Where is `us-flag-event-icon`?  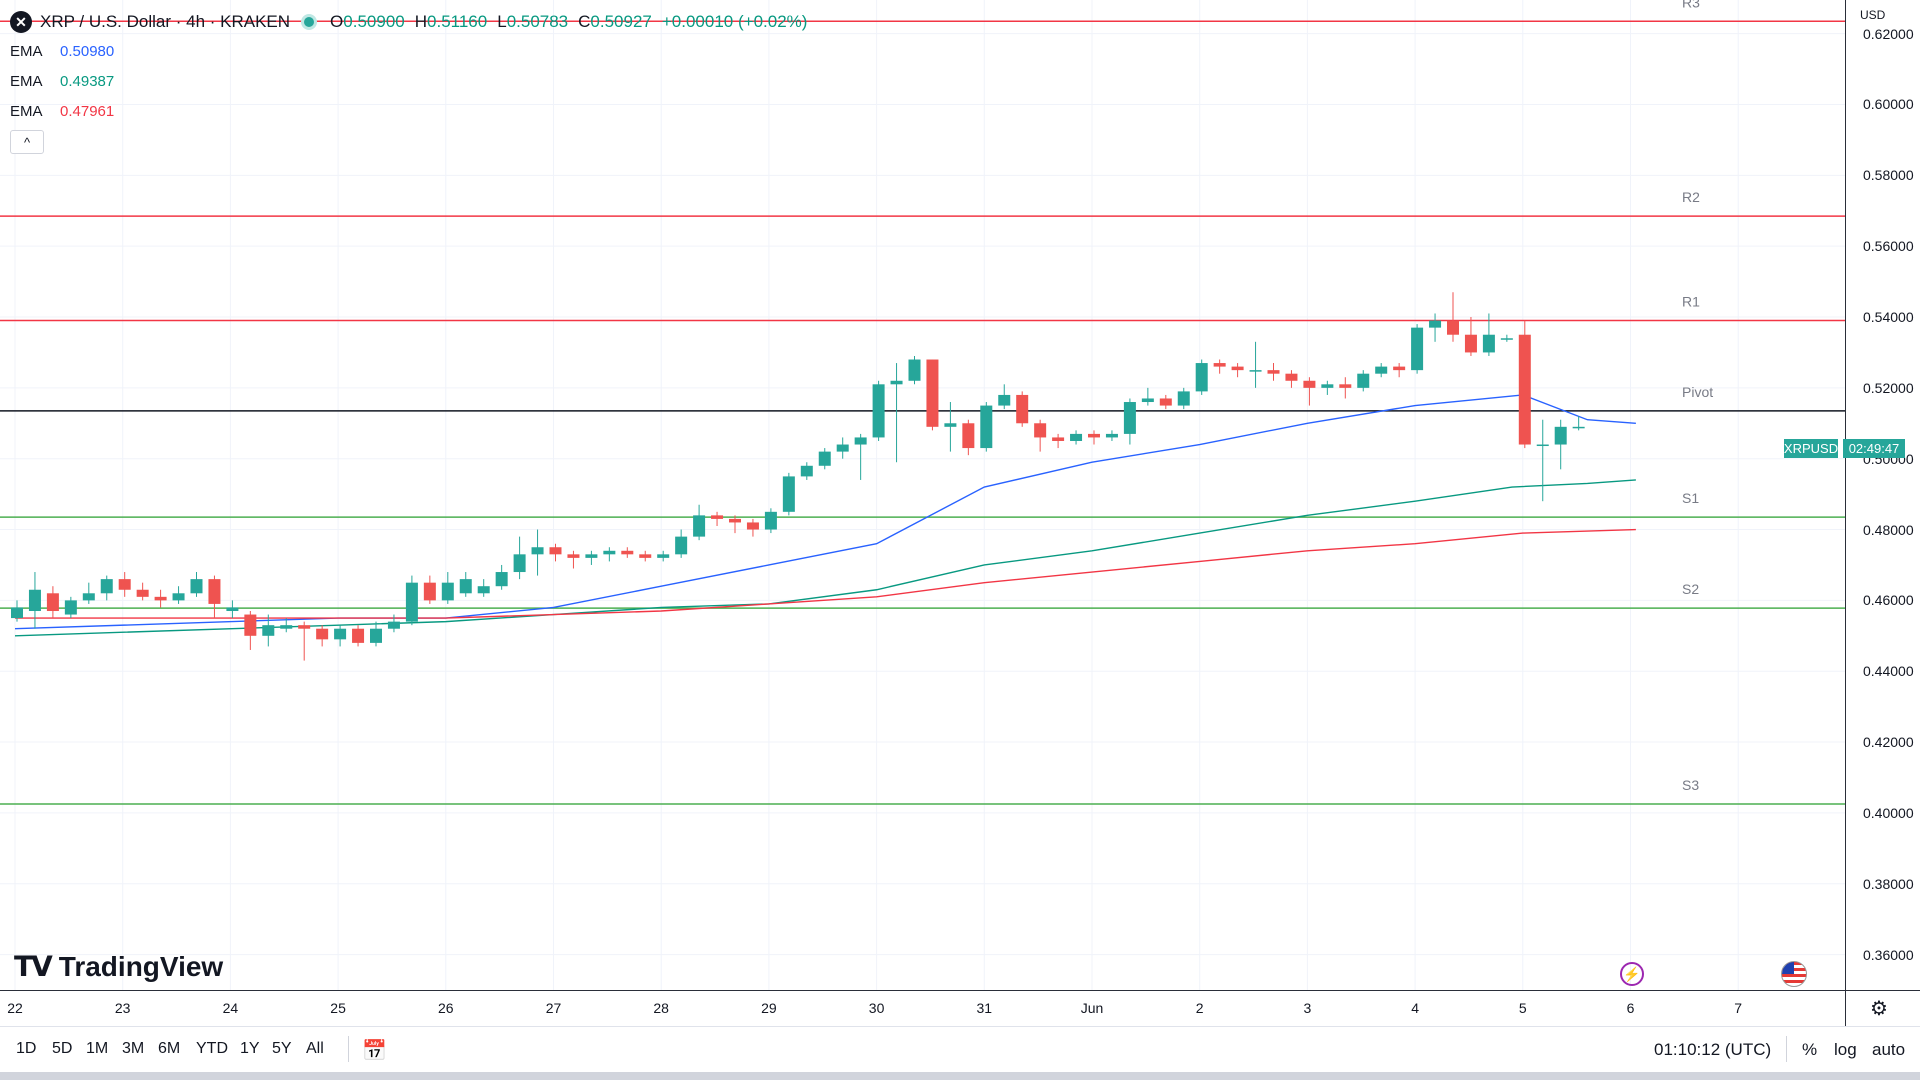
us-flag-event-icon is located at coordinates (1794, 974).